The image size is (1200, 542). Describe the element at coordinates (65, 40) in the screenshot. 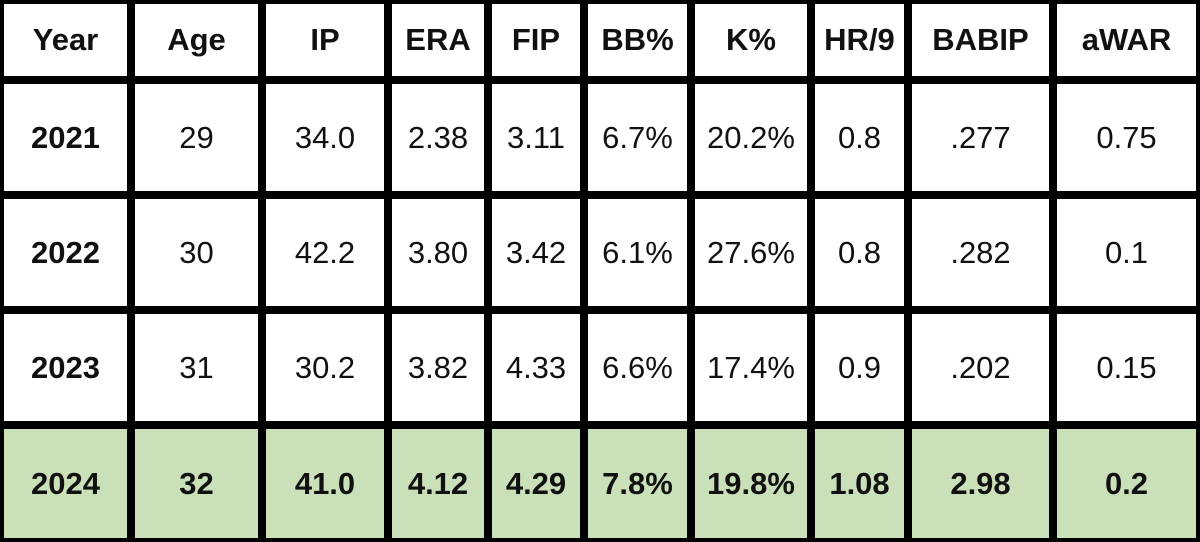

I see `header-year: Year` at that location.